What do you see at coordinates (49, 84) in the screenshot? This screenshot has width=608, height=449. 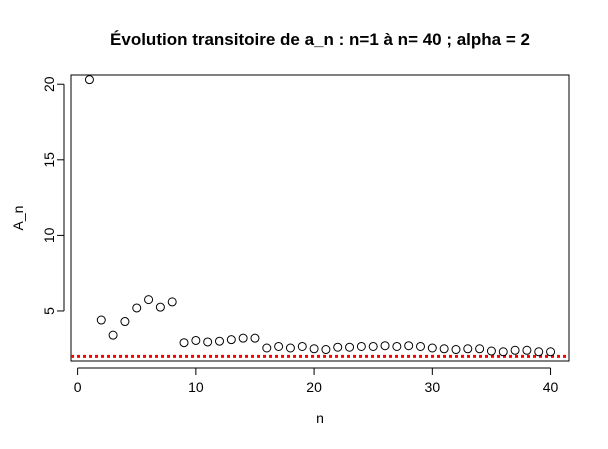 I see `y-tick-label: 20` at bounding box center [49, 84].